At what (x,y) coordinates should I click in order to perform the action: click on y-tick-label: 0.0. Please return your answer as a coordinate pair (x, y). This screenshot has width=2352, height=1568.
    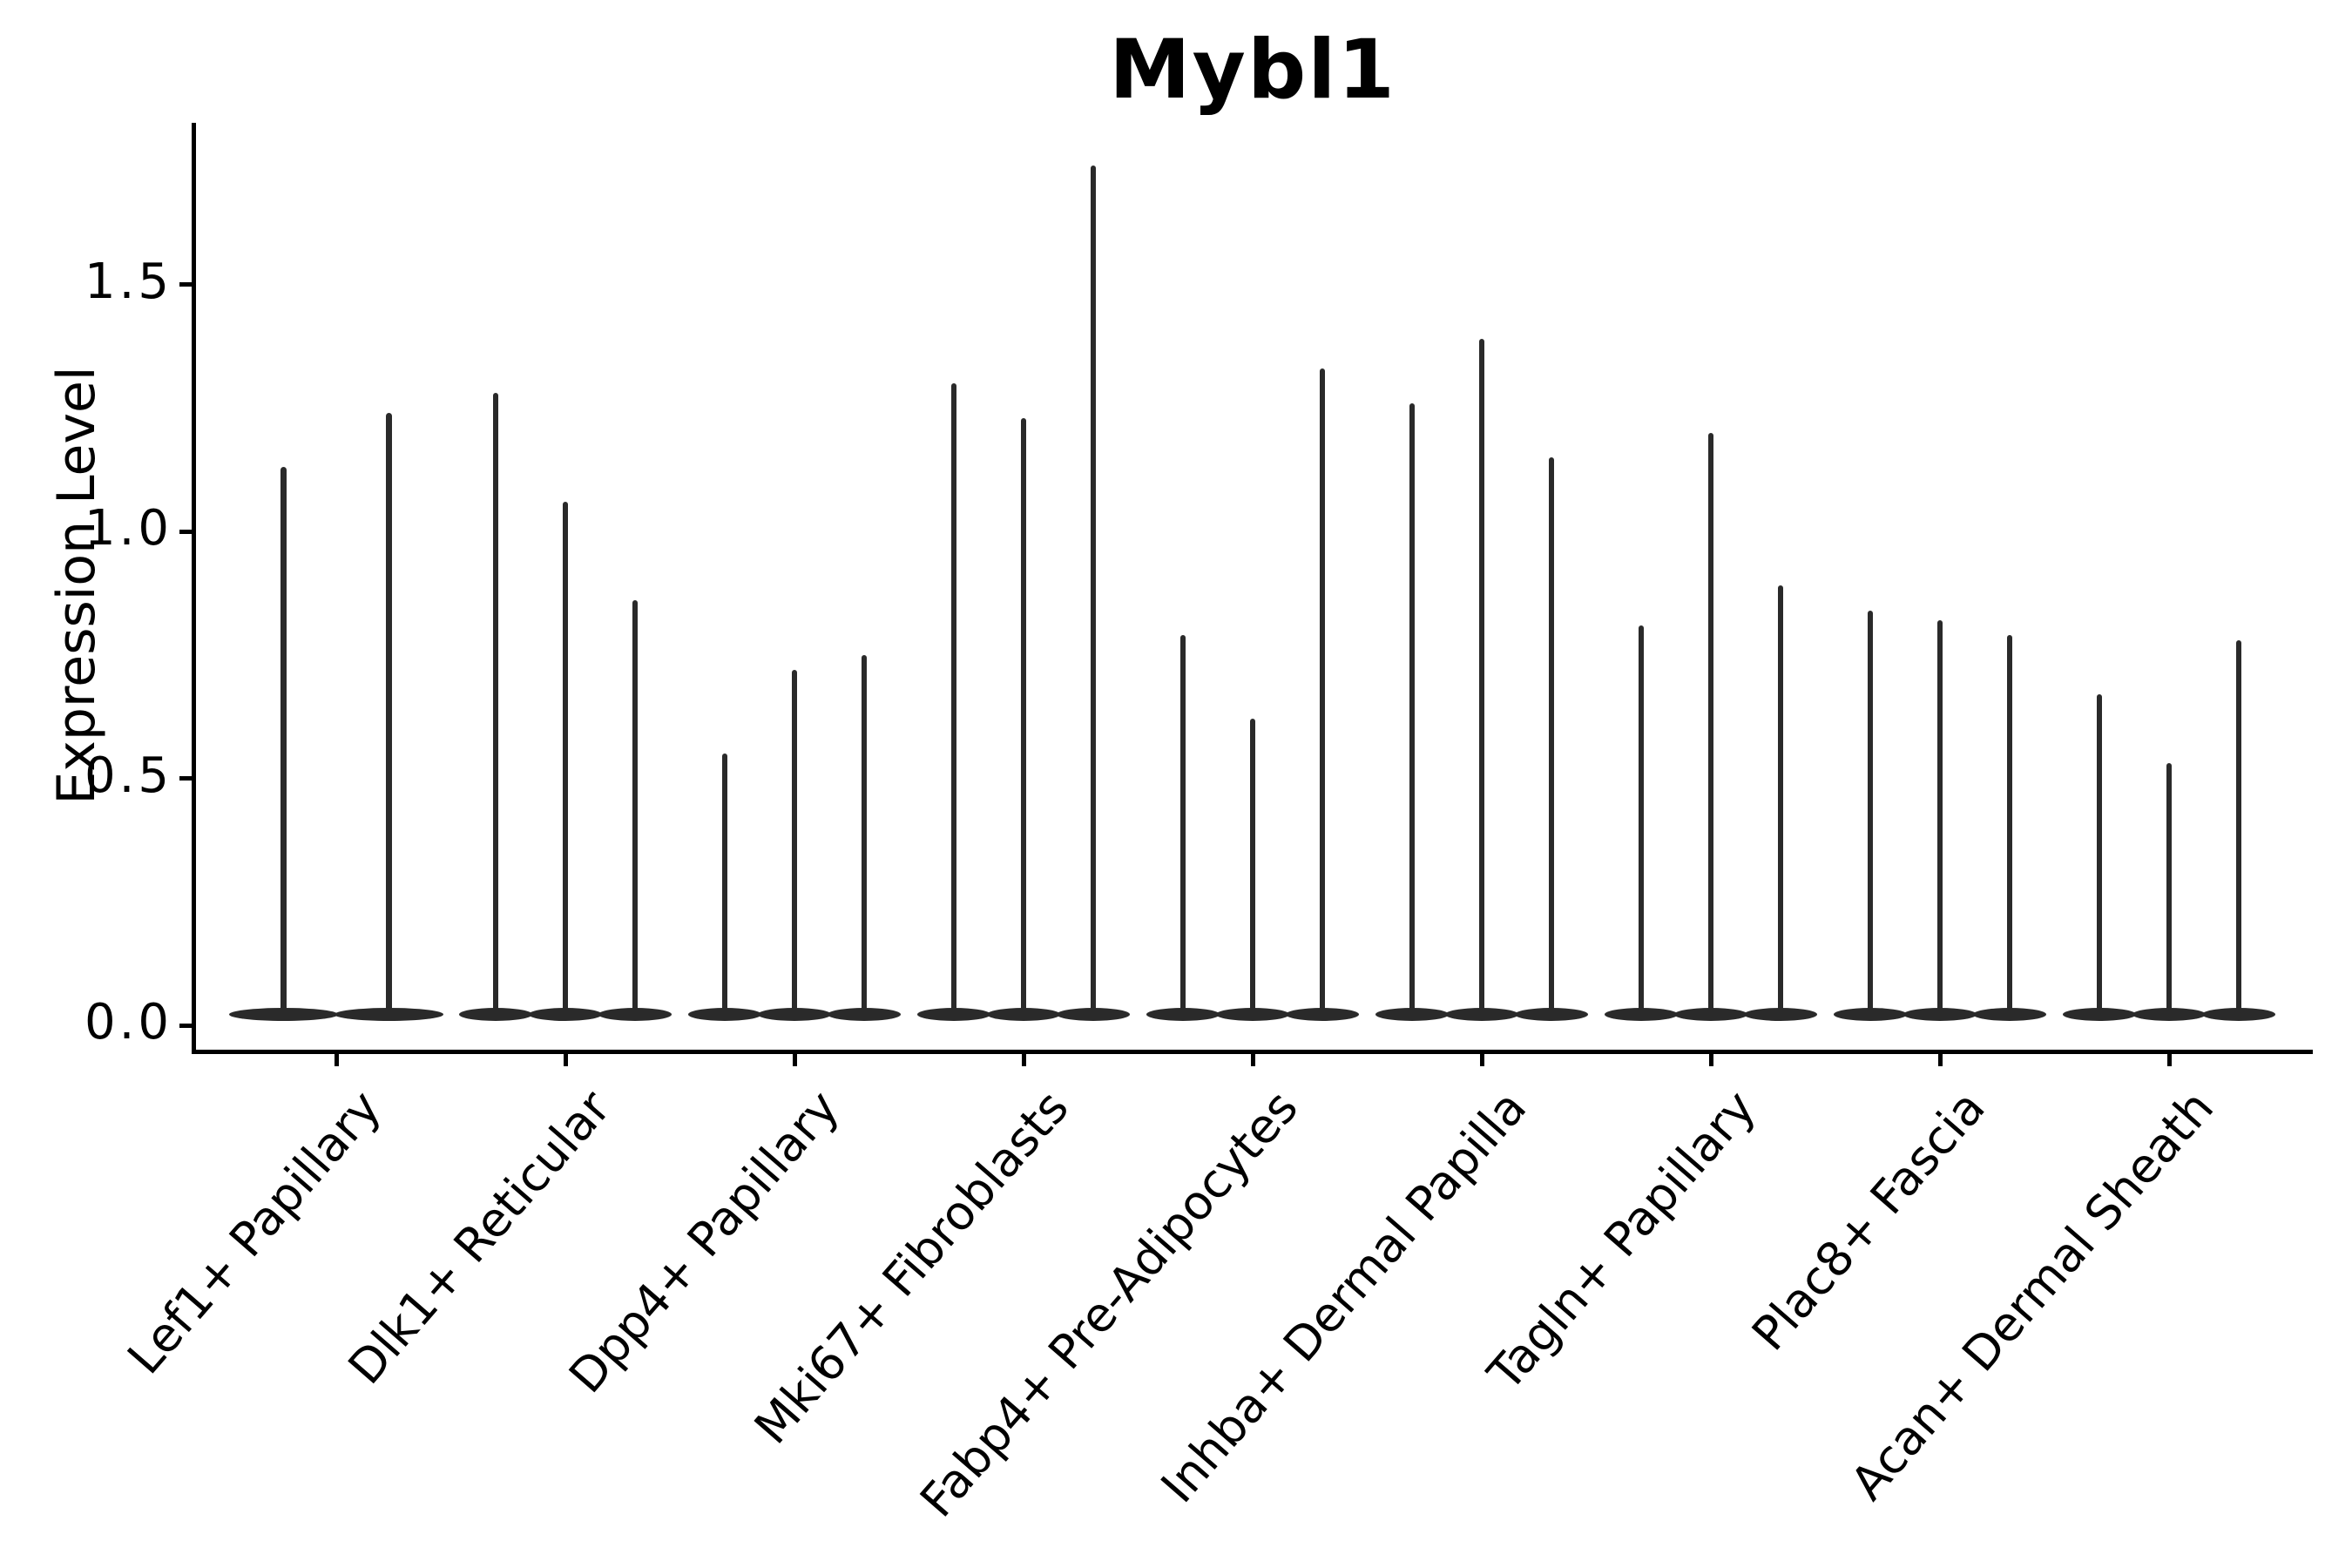
    Looking at the image, I should click on (128, 1023).